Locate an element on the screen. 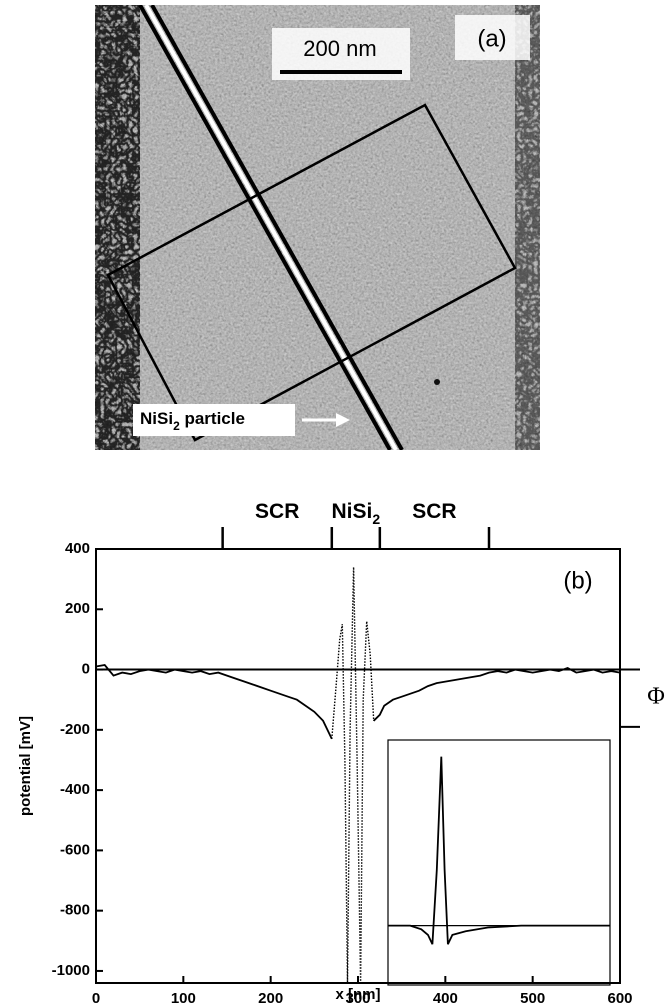 The image size is (668, 1005). x-axis-title: x [nm] is located at coordinates (358, 994).